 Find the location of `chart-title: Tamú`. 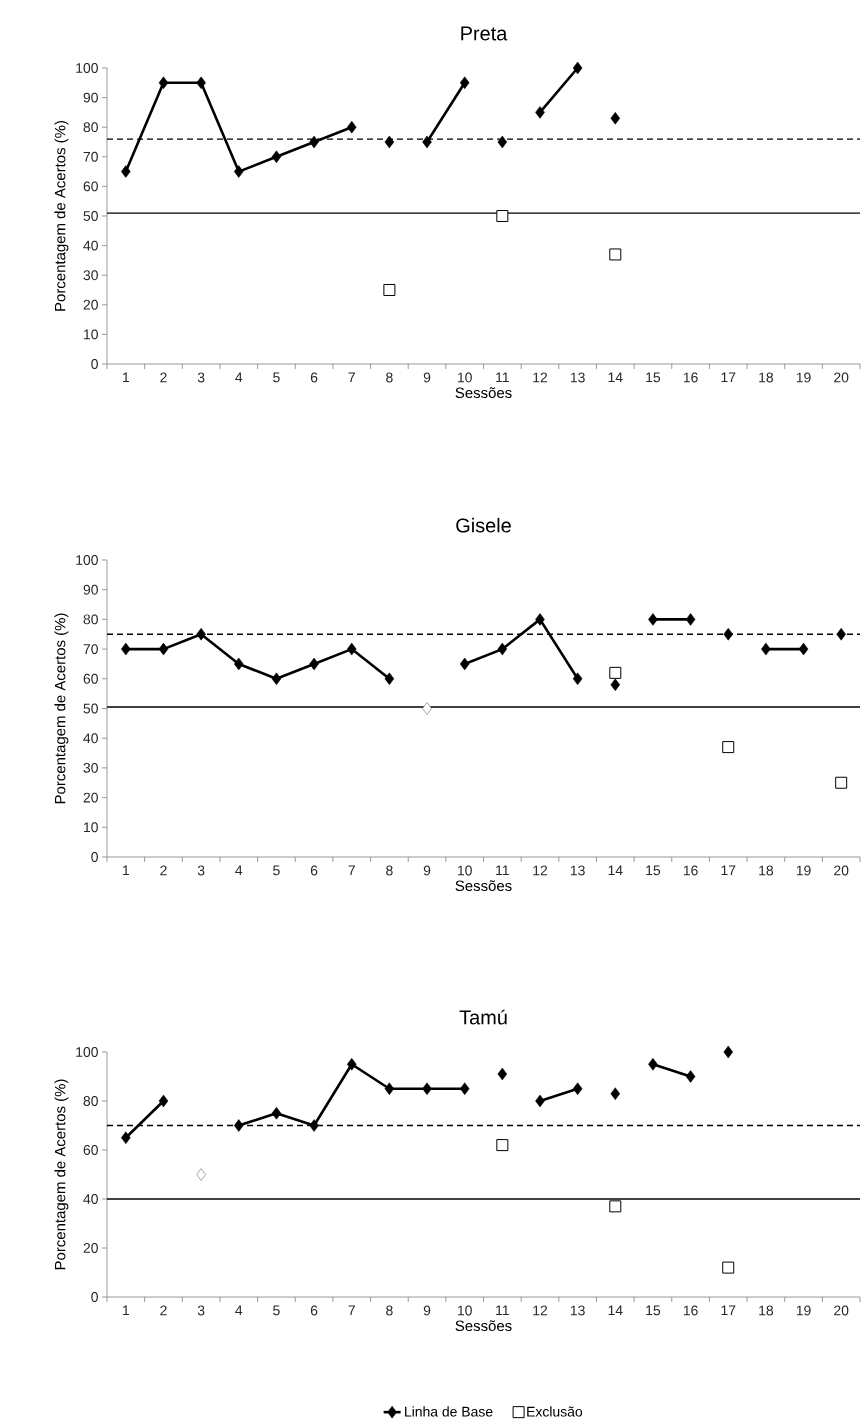

chart-title: Tamú is located at coordinates (483, 1017).